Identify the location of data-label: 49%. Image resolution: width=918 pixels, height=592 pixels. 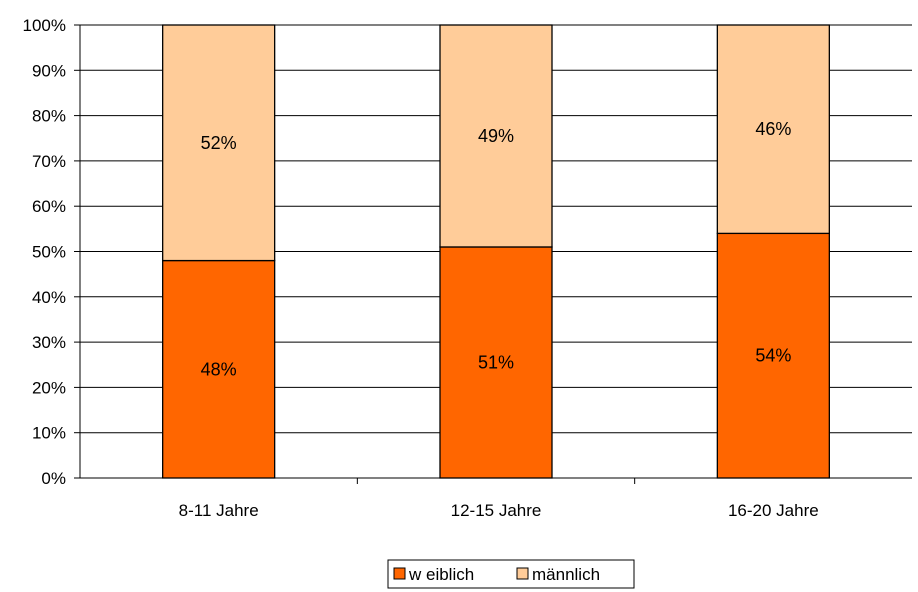
(496, 136).